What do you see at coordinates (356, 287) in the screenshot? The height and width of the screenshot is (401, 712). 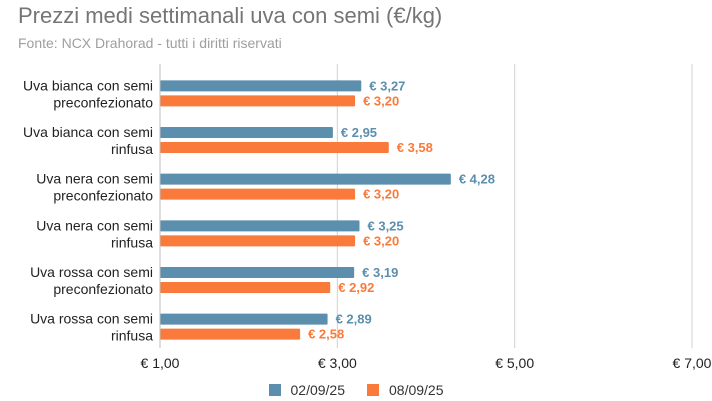 I see `data-label-s2-4: € 2,92` at bounding box center [356, 287].